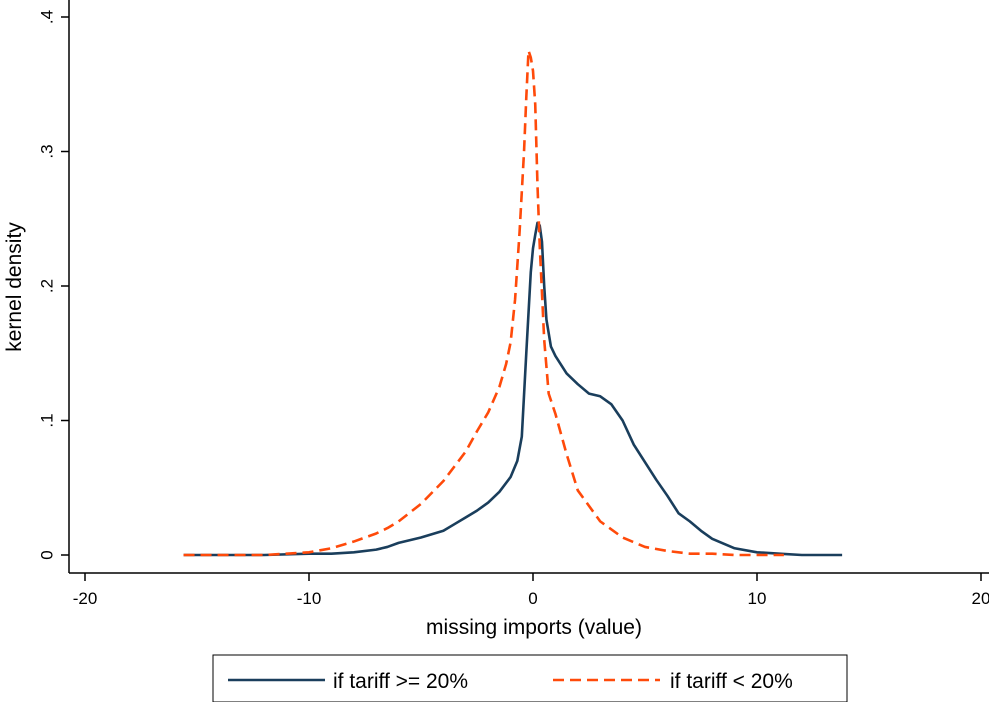 The width and height of the screenshot is (989, 702). What do you see at coordinates (46, 554) in the screenshot?
I see `y-tick-label: 0` at bounding box center [46, 554].